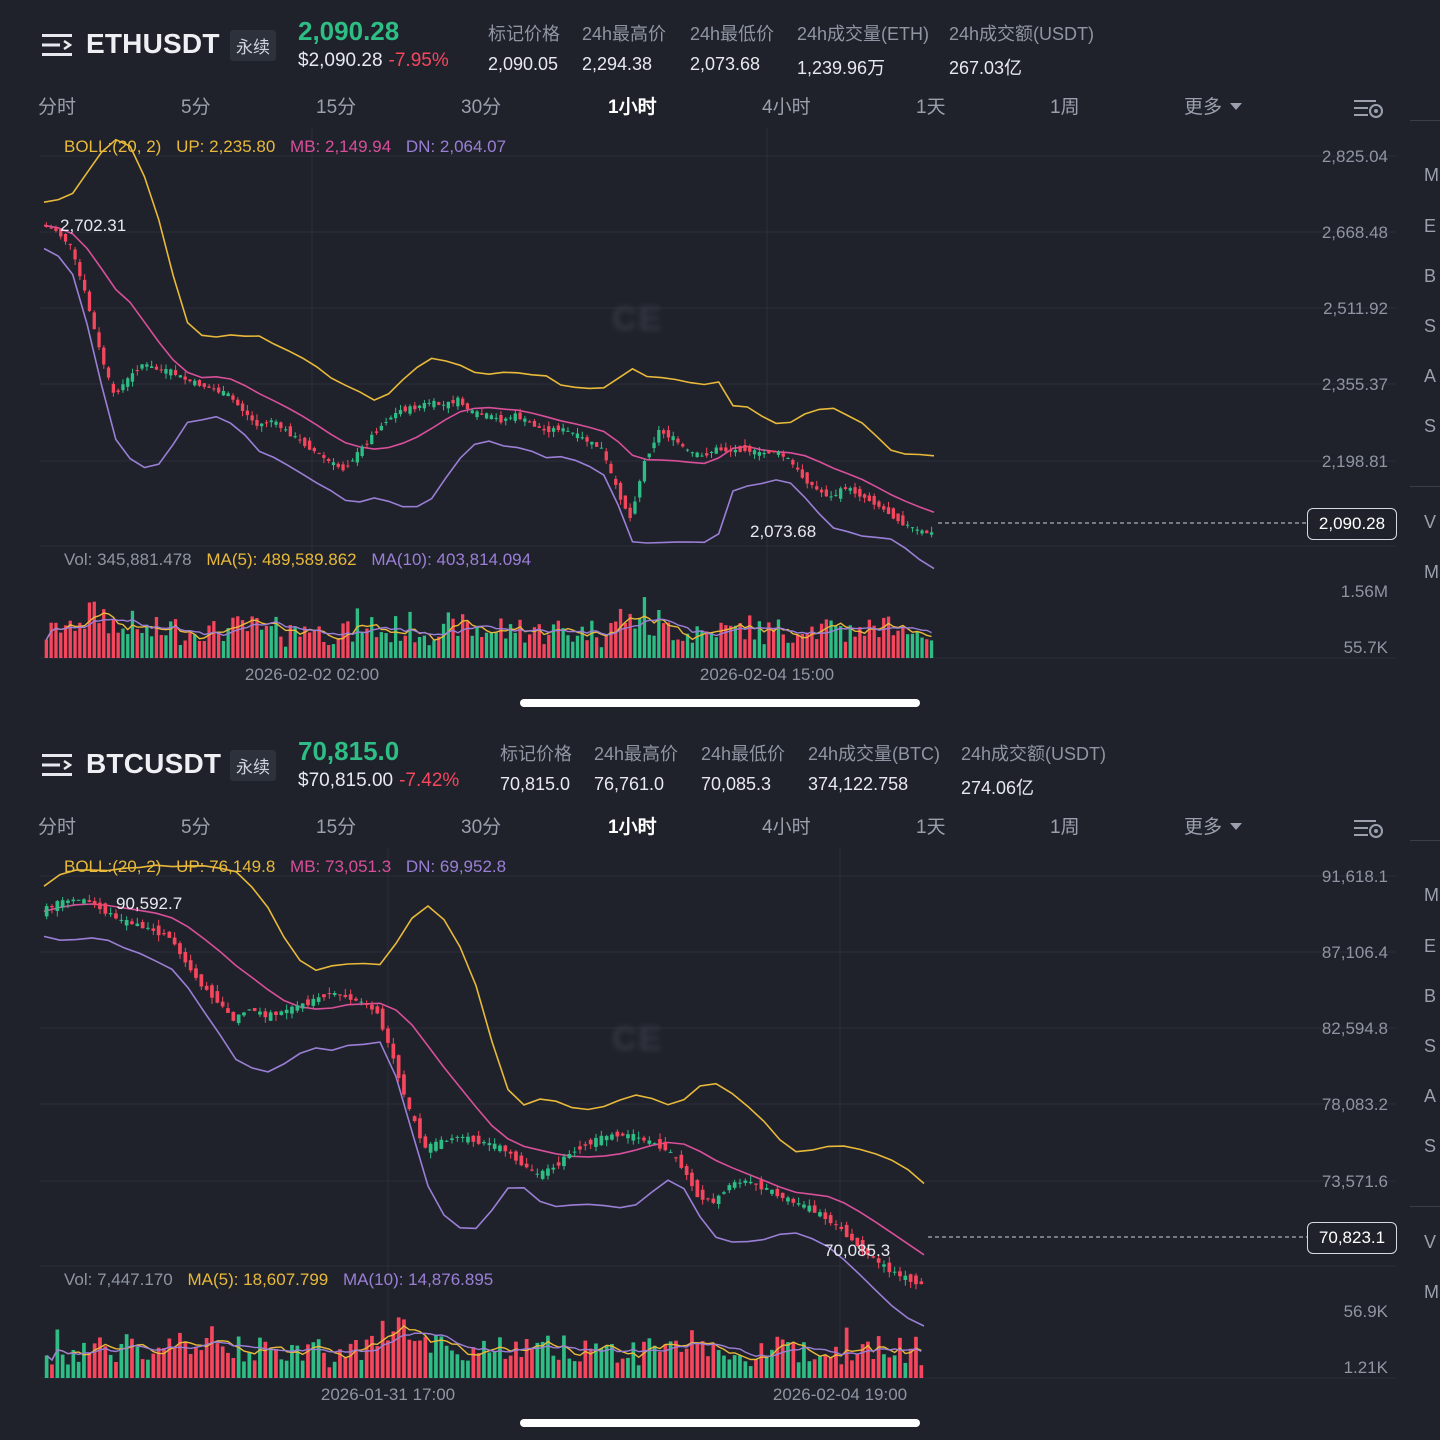 Image resolution: width=1440 pixels, height=1440 pixels. What do you see at coordinates (783, 531) in the screenshot?
I see `low-annotation: 2,073.68` at bounding box center [783, 531].